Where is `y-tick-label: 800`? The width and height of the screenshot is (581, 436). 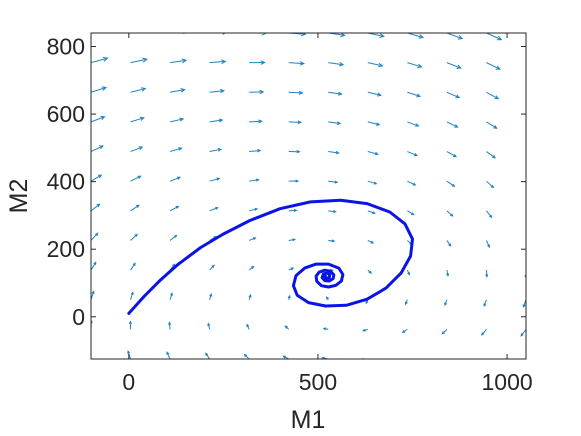
y-tick-label: 800 is located at coordinates (66, 47).